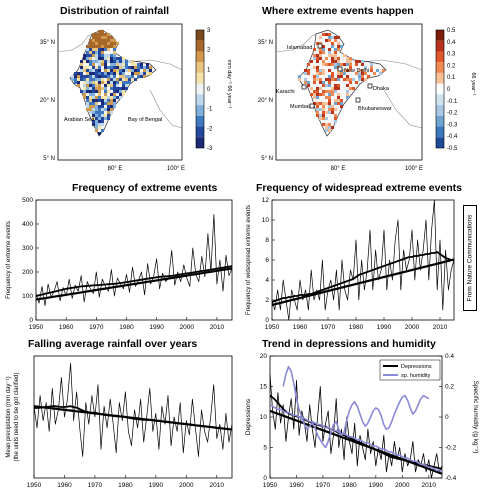 The height and width of the screenshot is (492, 480). I want to click on series-line-annual, so click(134, 260).